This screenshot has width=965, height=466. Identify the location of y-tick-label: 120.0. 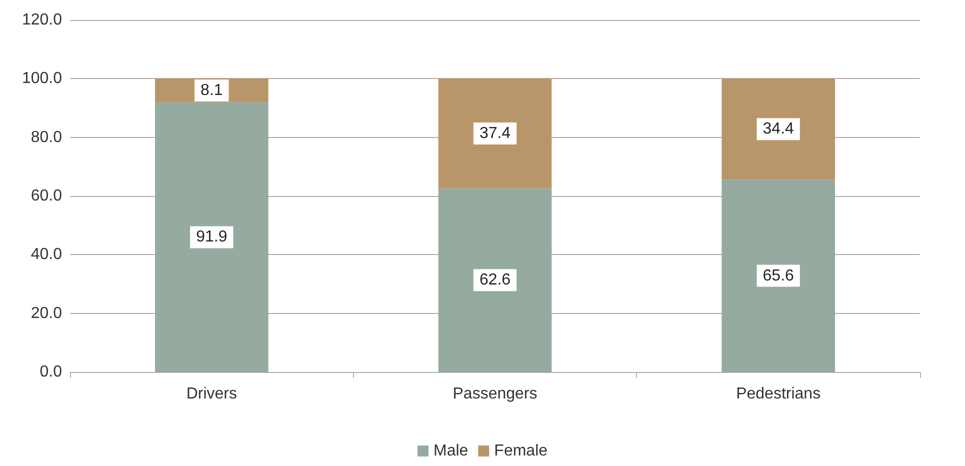
(42, 20).